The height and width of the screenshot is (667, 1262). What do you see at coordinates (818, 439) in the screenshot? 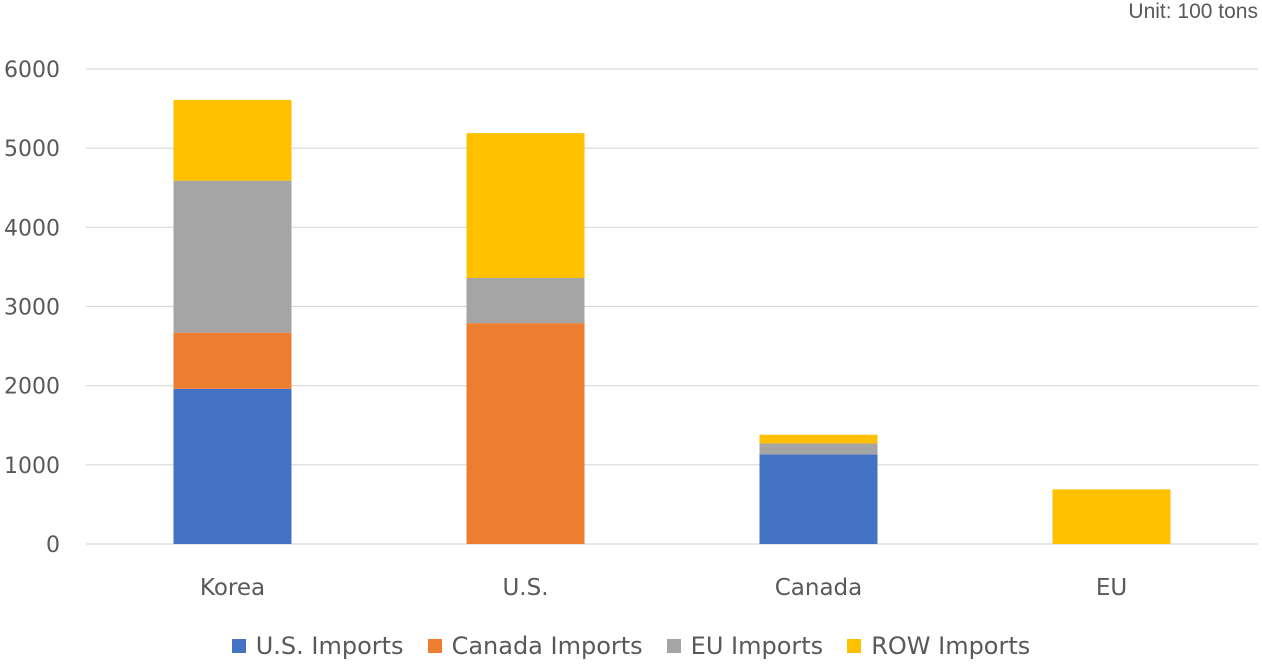
I see `bar-segment-canada-row-imports` at bounding box center [818, 439].